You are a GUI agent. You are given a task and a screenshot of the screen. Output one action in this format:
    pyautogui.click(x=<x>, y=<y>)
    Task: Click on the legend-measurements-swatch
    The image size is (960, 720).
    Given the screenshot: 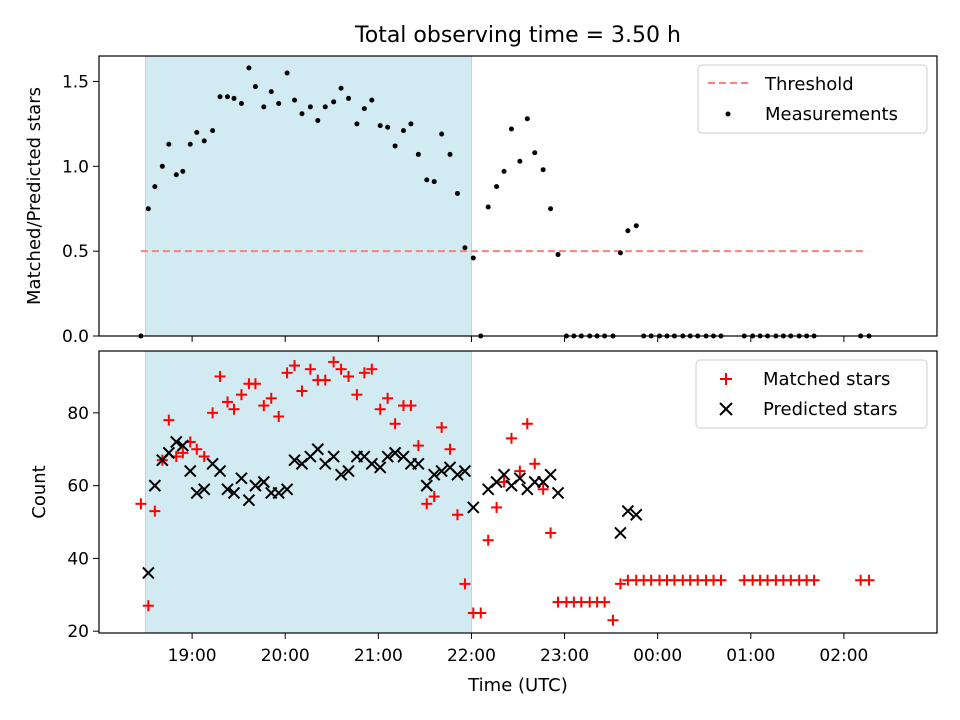 What is the action you would take?
    pyautogui.click(x=728, y=114)
    